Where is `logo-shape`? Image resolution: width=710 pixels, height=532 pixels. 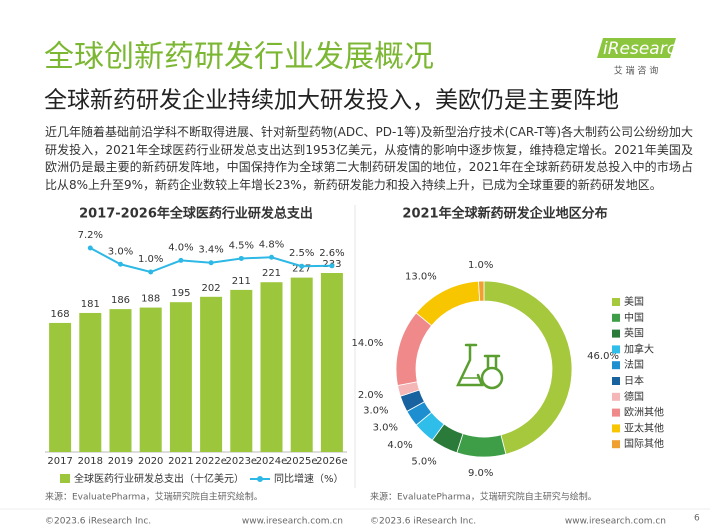 logo-shape is located at coordinates (636, 48).